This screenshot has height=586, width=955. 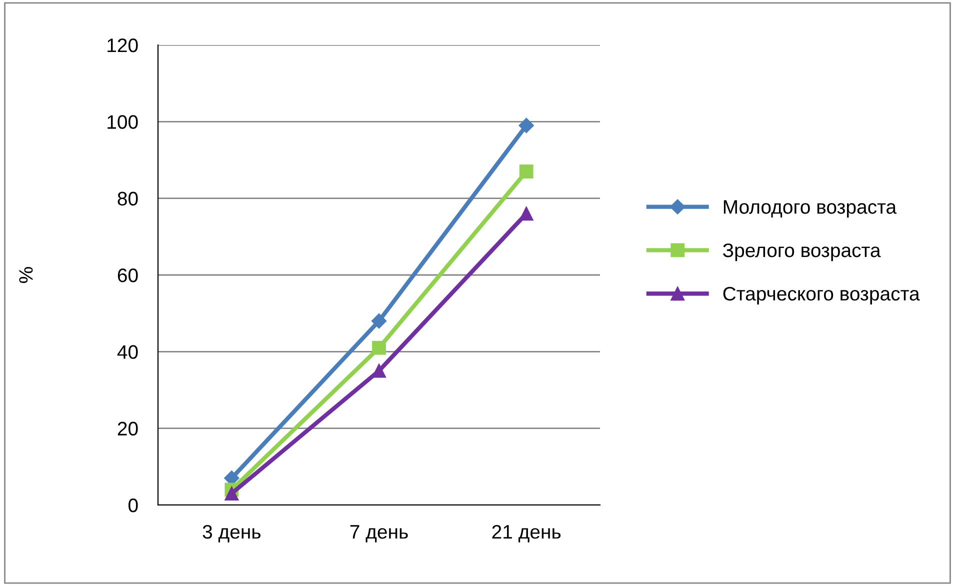 I want to click on y-tick-label: 0, so click(x=133, y=505).